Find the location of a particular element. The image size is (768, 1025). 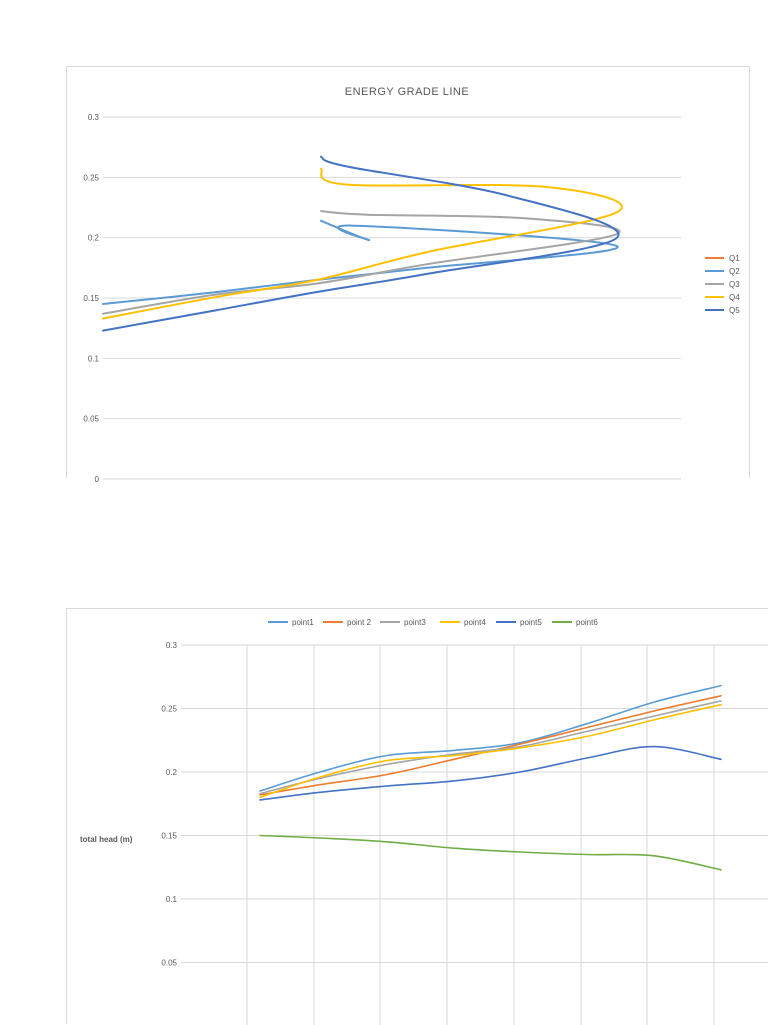

legend-label-point2: point 2 is located at coordinates (359, 622).